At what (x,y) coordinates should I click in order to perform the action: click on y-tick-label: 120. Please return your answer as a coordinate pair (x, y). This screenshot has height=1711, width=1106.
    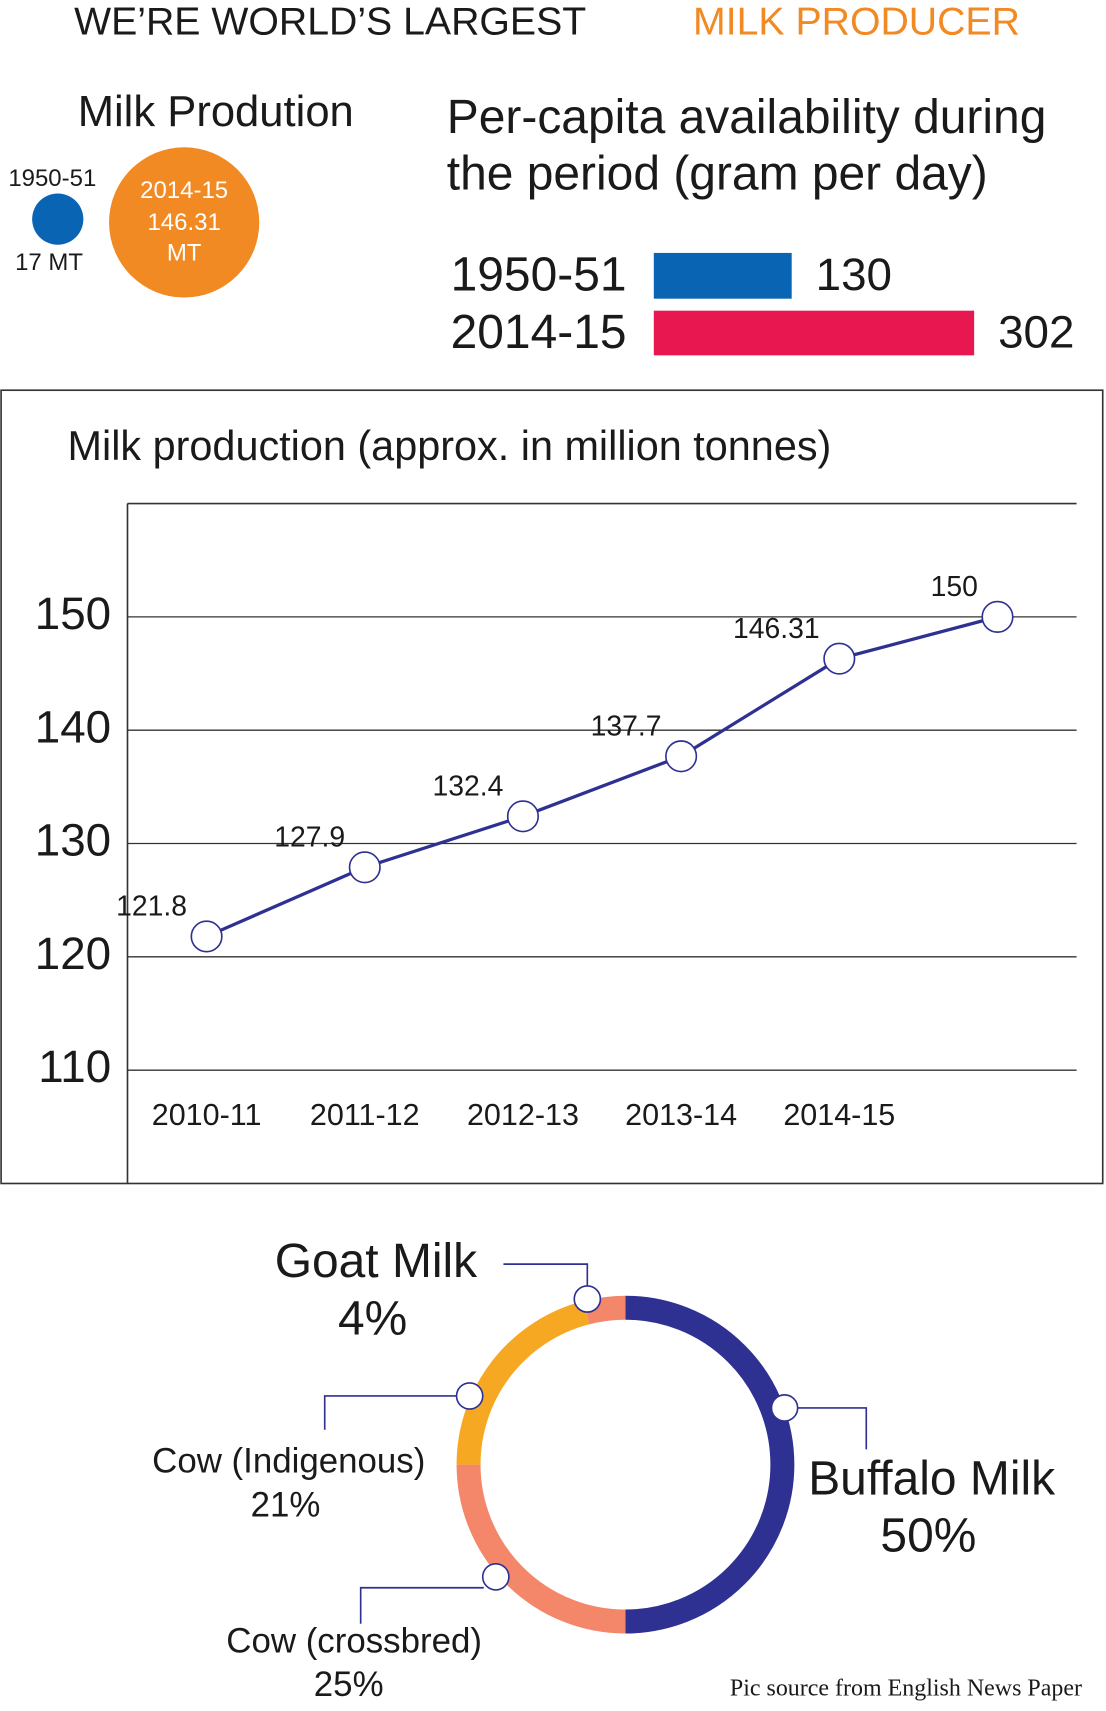
    Looking at the image, I should click on (73, 953).